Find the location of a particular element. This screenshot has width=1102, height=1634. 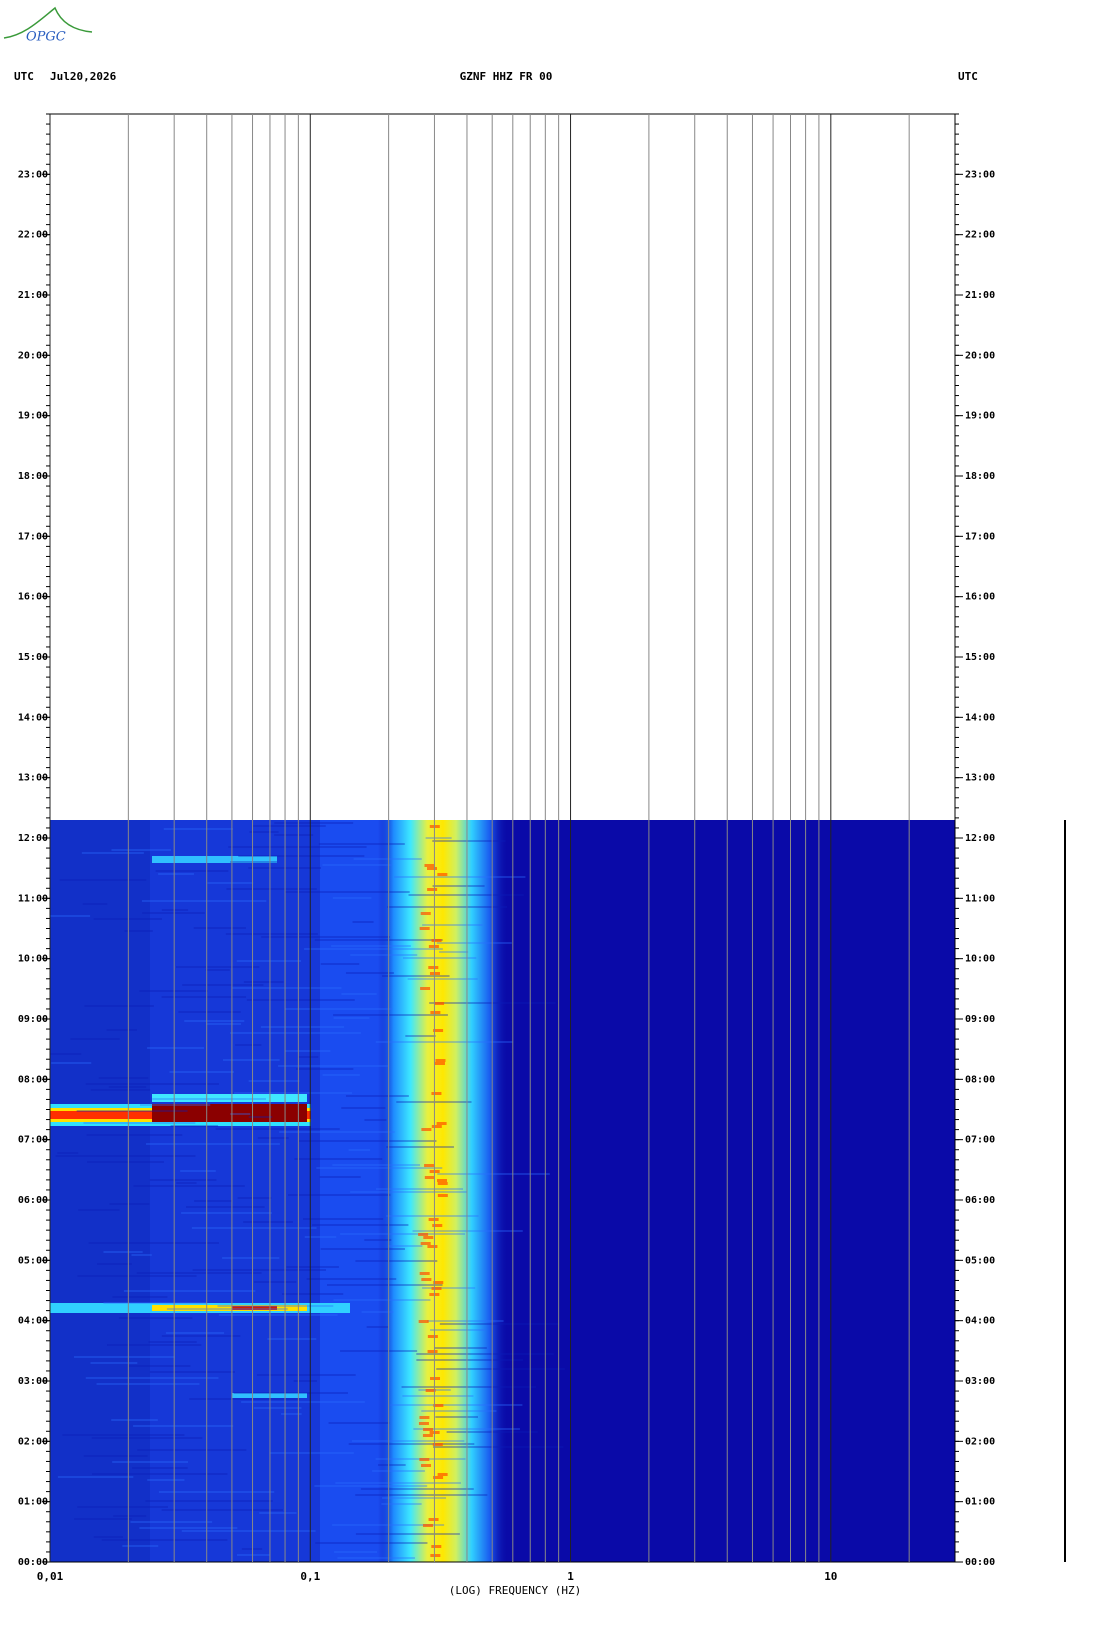

y-tick-label: 17:00 is located at coordinates (33, 536).